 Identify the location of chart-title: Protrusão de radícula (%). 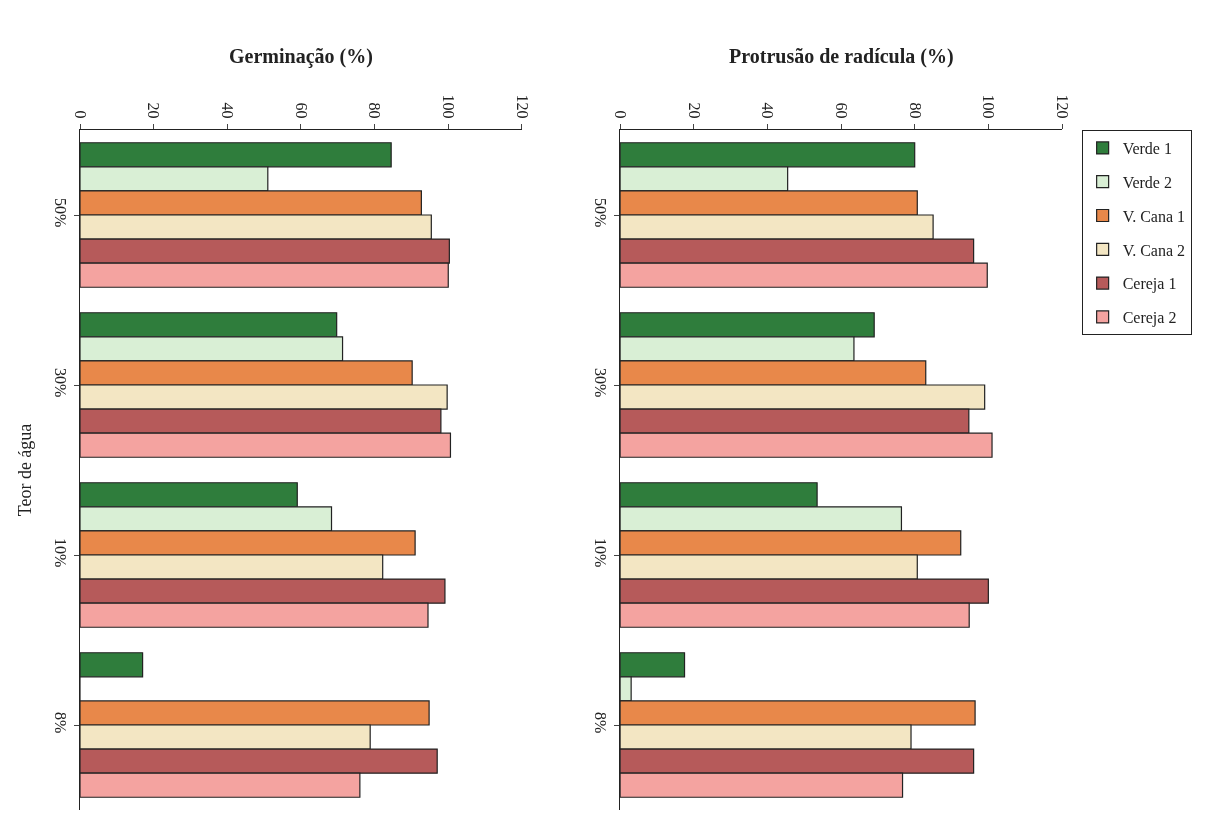
(841, 56).